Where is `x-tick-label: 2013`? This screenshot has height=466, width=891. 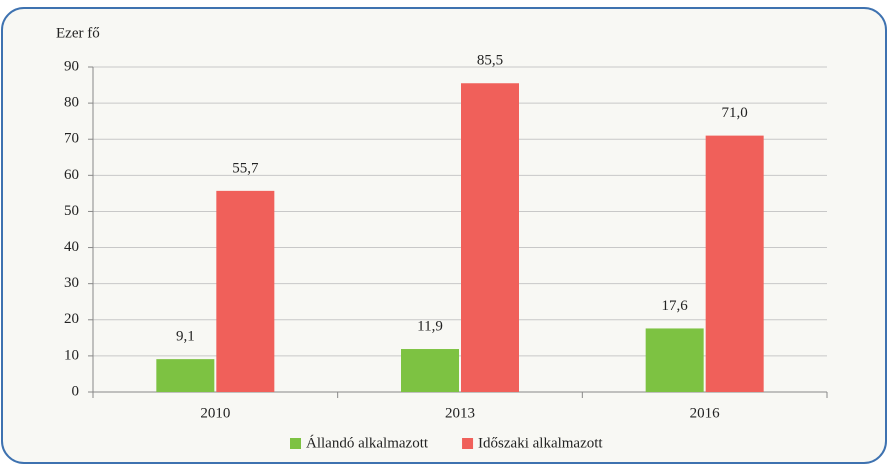
x-tick-label: 2013 is located at coordinates (460, 413).